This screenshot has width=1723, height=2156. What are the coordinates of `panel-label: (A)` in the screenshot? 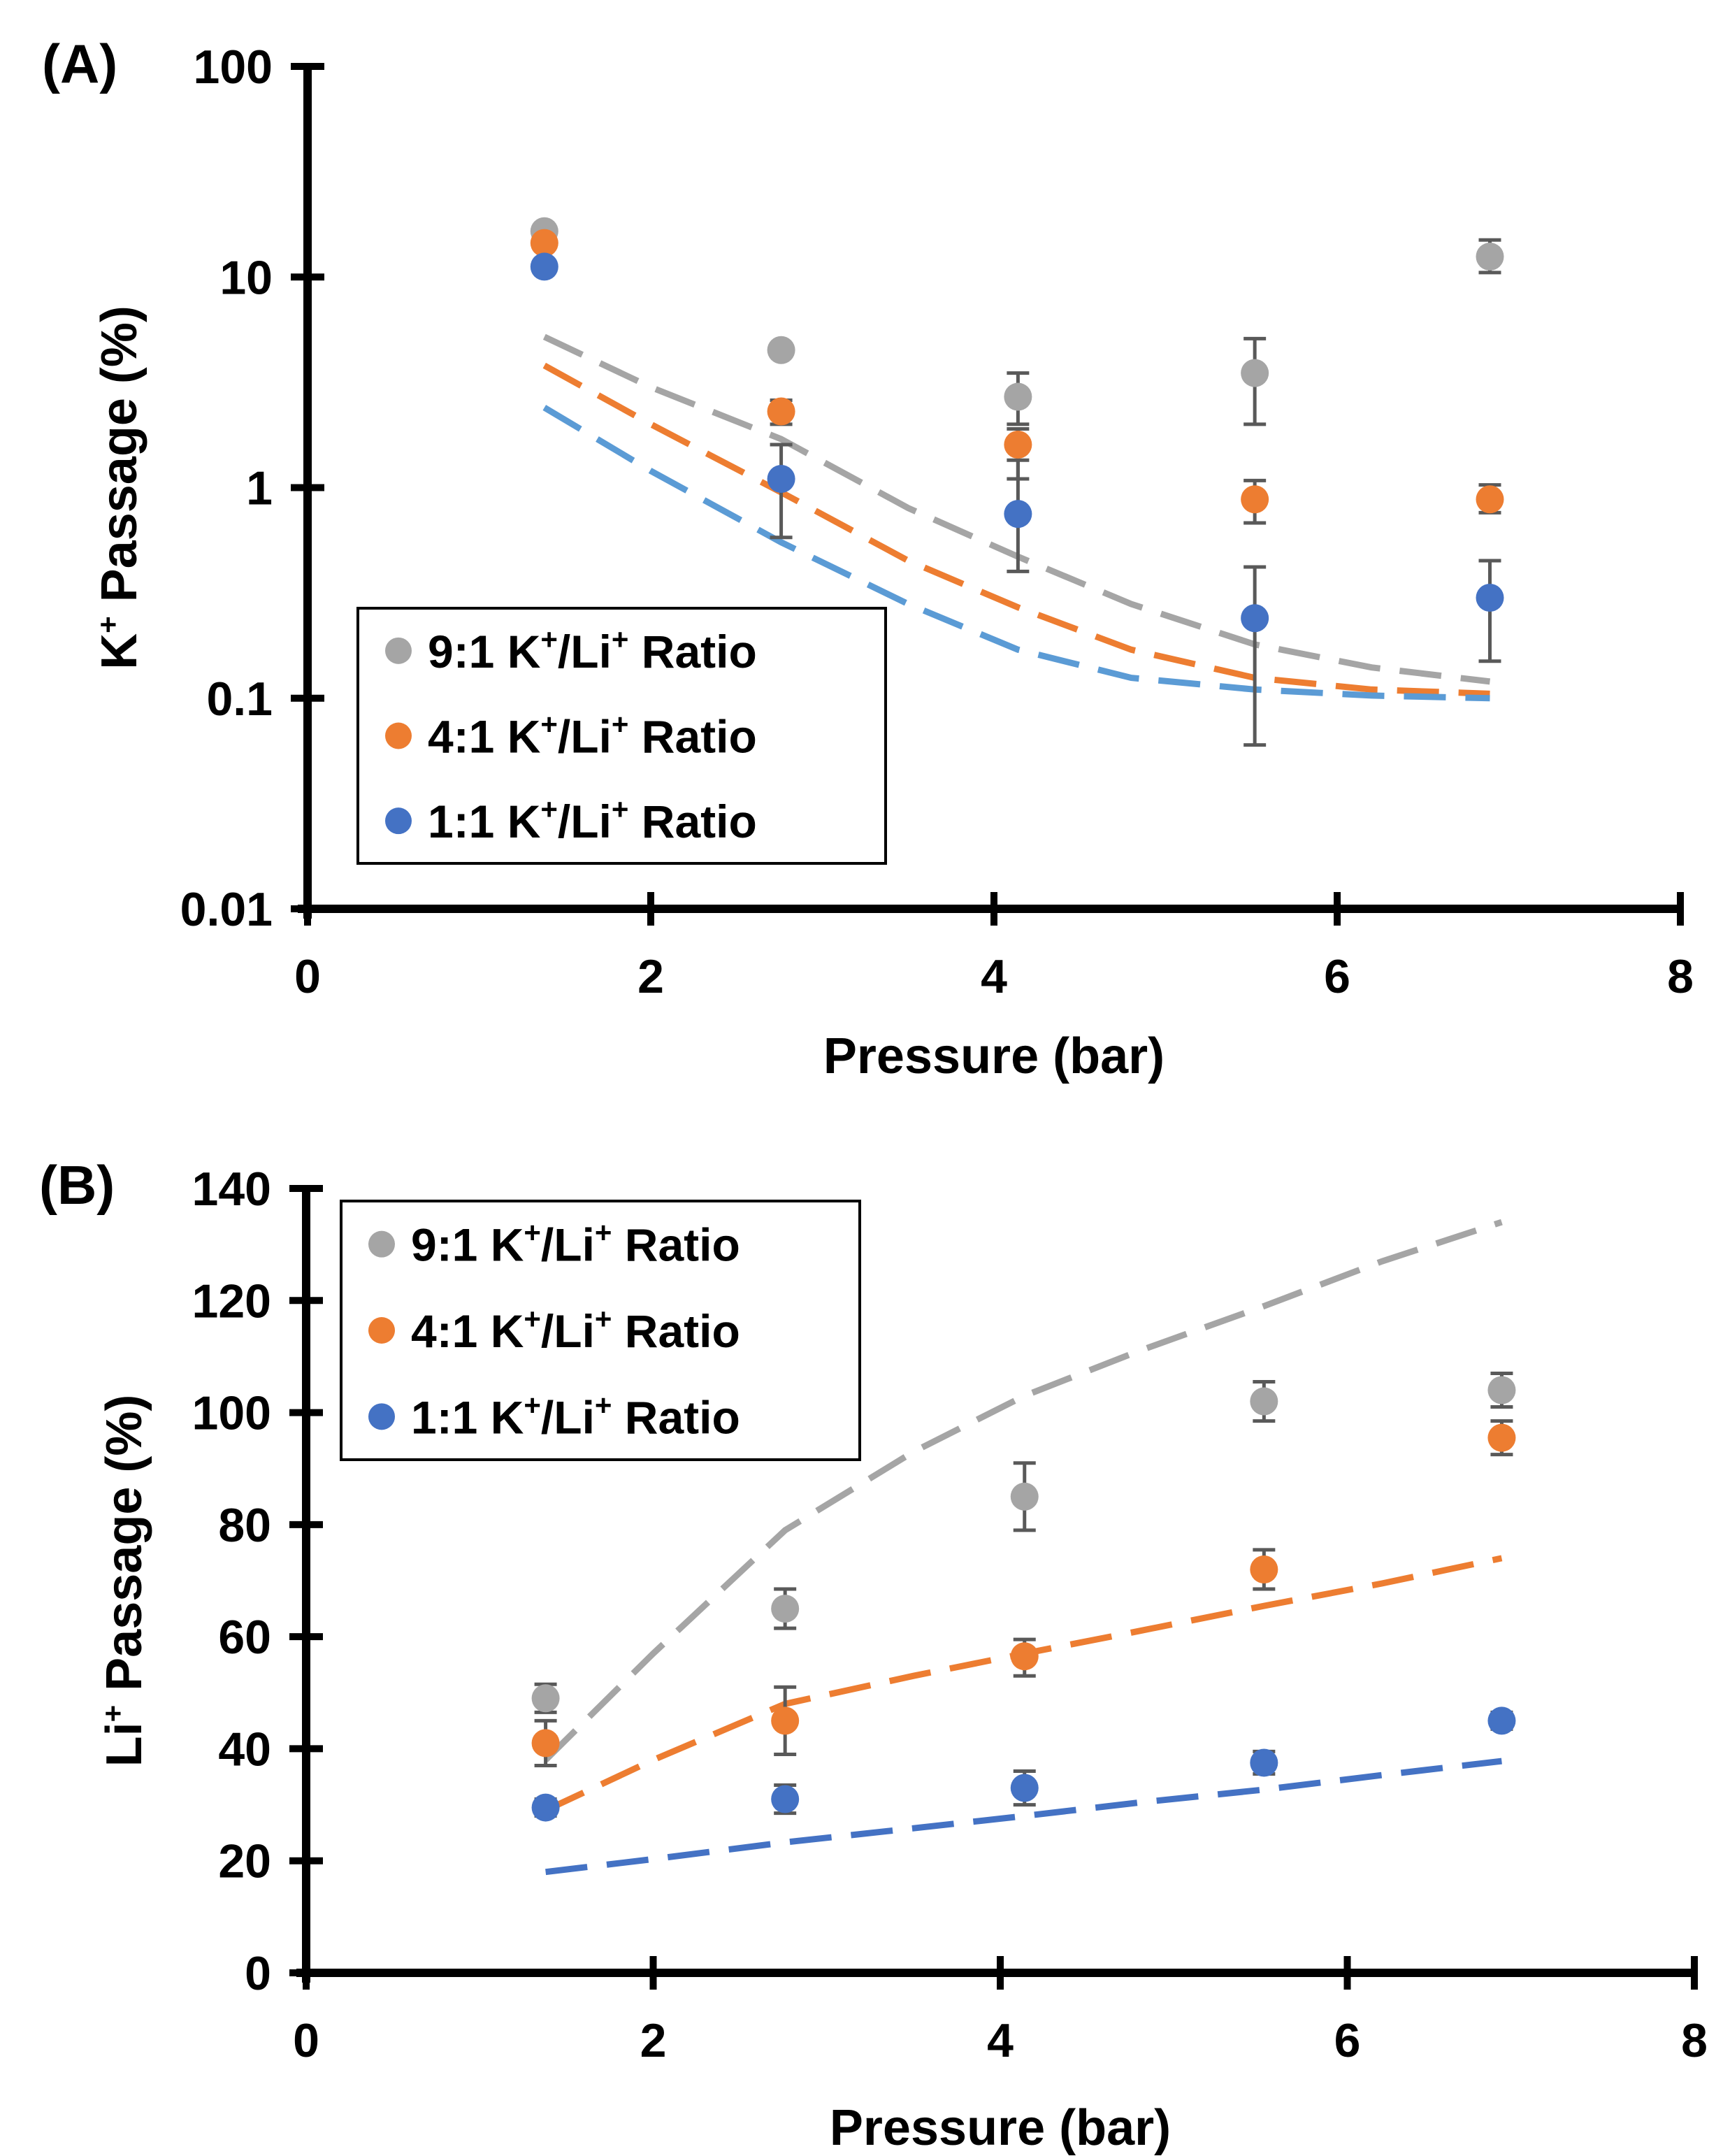 It's located at (79, 63).